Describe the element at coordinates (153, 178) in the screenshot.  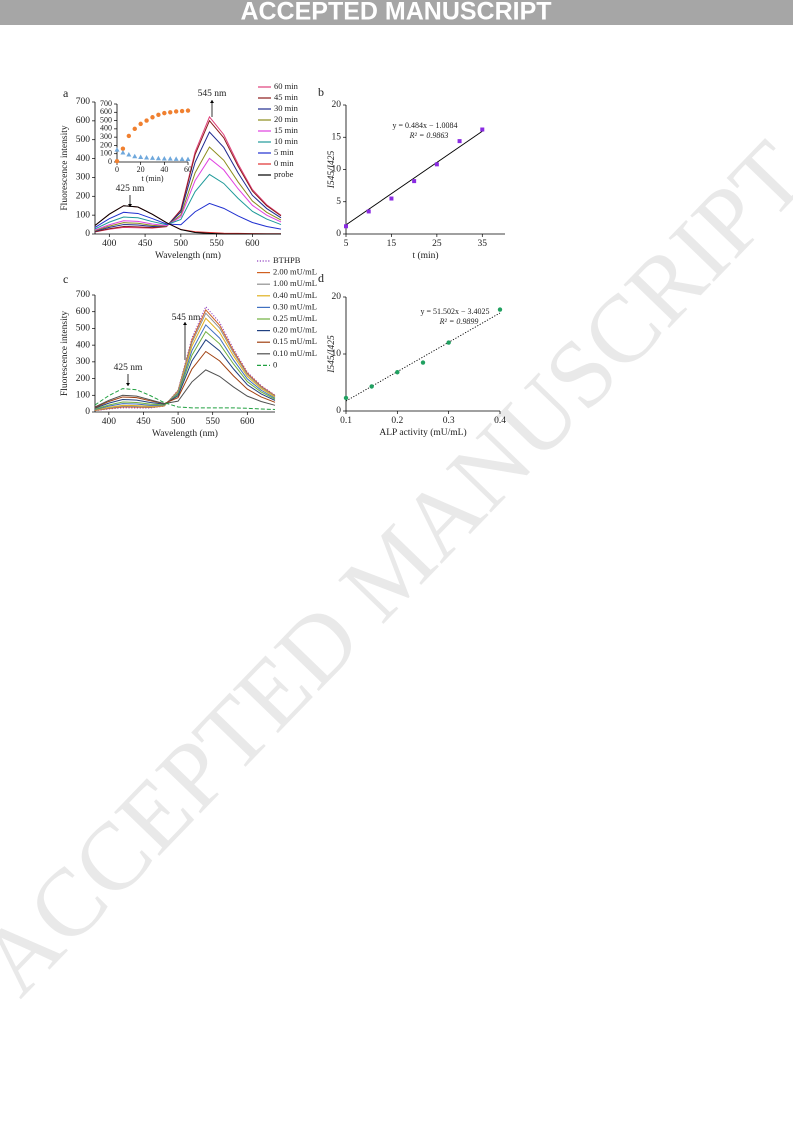
I see `inset-x-label: t (min)` at that location.